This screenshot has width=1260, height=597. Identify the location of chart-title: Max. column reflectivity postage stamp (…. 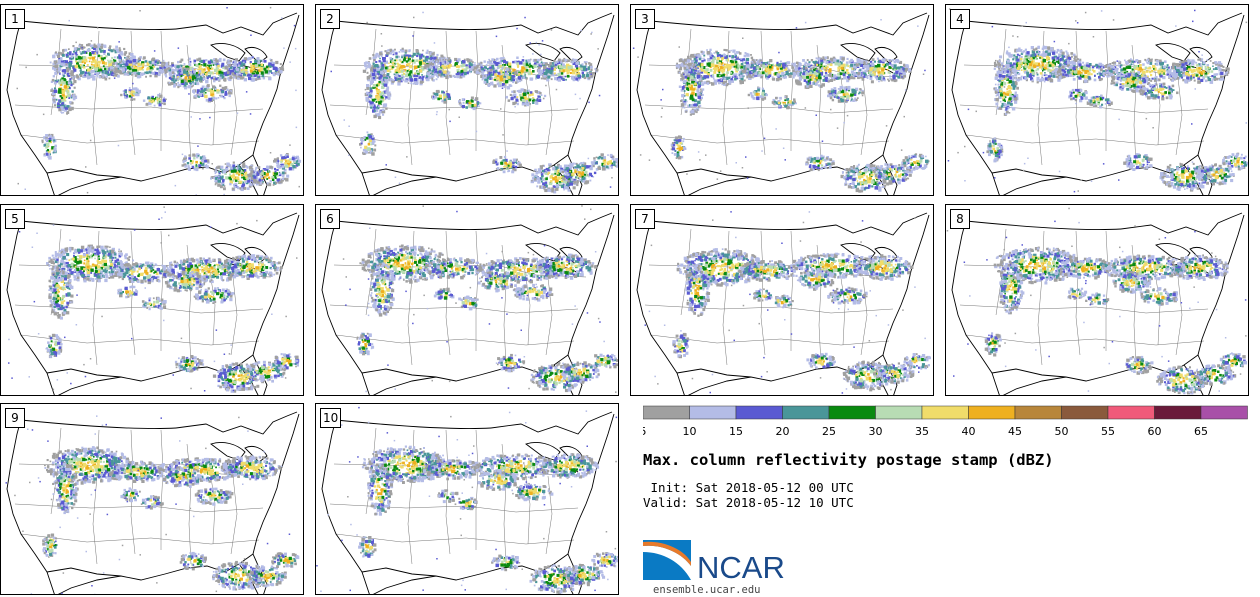
(848, 460).